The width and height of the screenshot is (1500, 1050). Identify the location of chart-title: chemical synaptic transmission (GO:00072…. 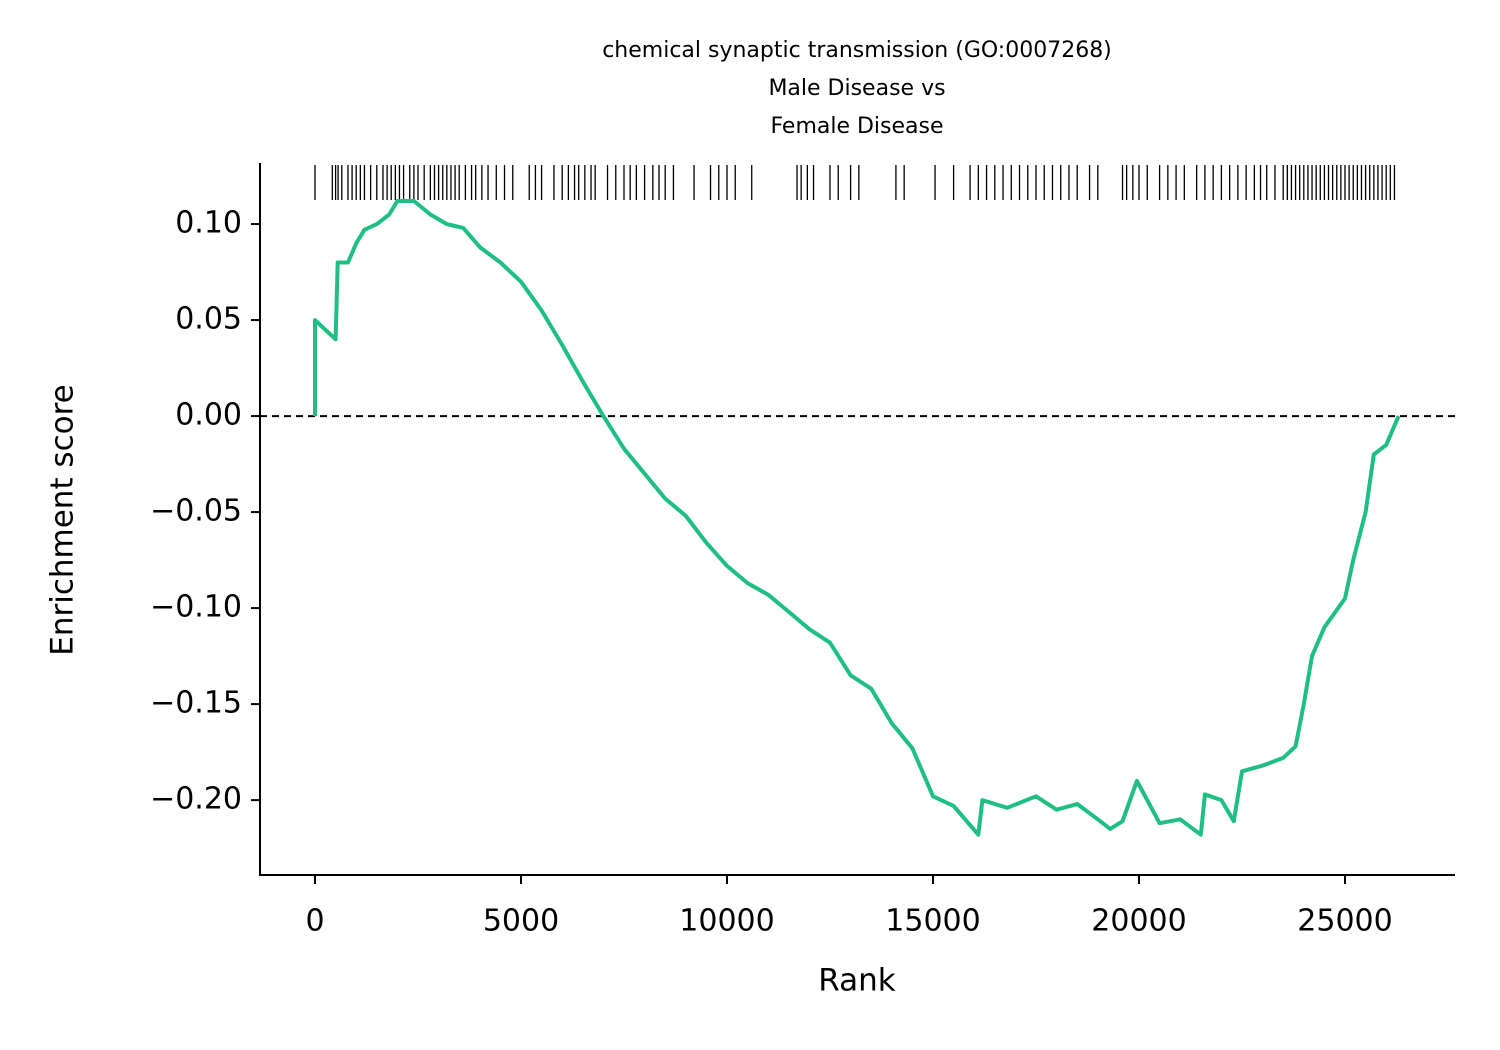
(857, 50).